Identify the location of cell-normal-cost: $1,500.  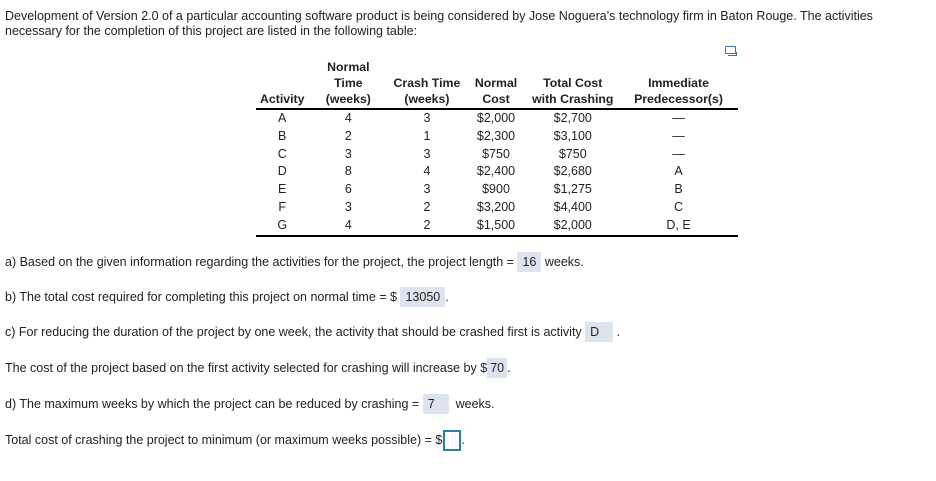
(496, 224).